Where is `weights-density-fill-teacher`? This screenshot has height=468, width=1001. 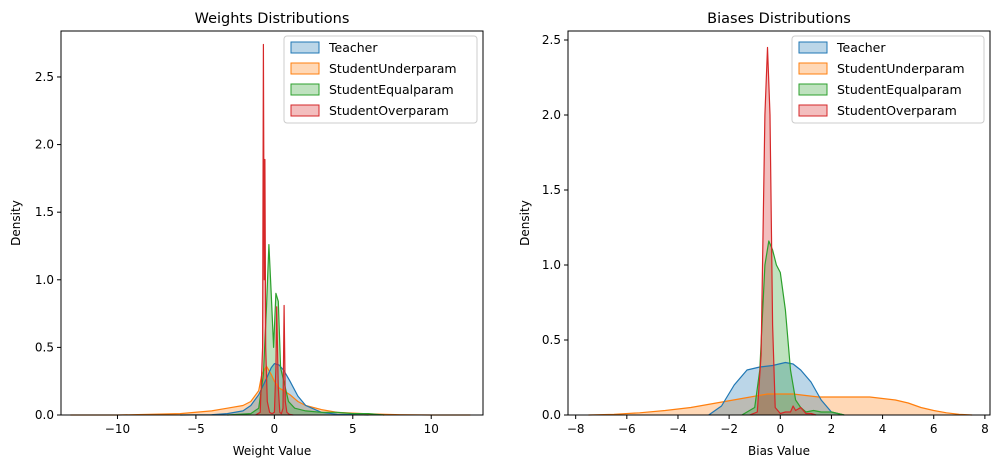
weights-density-fill-teacher is located at coordinates (274, 389).